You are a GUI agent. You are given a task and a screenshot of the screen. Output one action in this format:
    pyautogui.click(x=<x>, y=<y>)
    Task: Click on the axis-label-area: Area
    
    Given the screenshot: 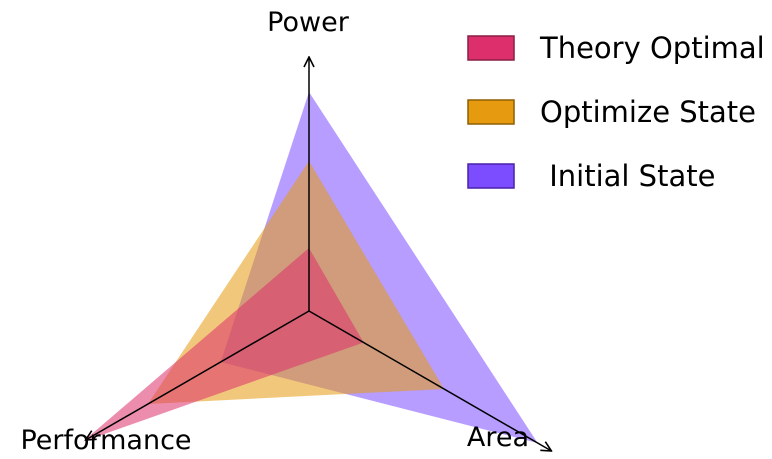 What is the action you would take?
    pyautogui.click(x=498, y=437)
    